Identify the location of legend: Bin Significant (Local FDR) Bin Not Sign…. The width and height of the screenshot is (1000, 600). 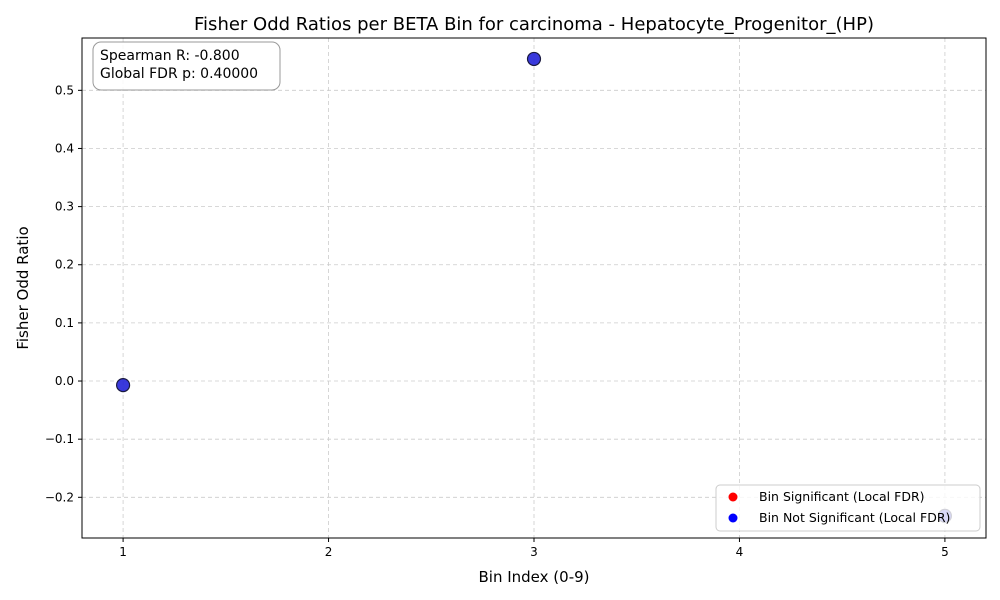
(848, 508).